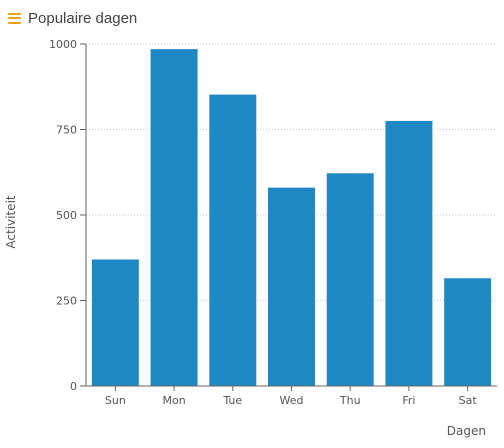  Describe the element at coordinates (291, 286) in the screenshot. I see `bar-wed` at that location.